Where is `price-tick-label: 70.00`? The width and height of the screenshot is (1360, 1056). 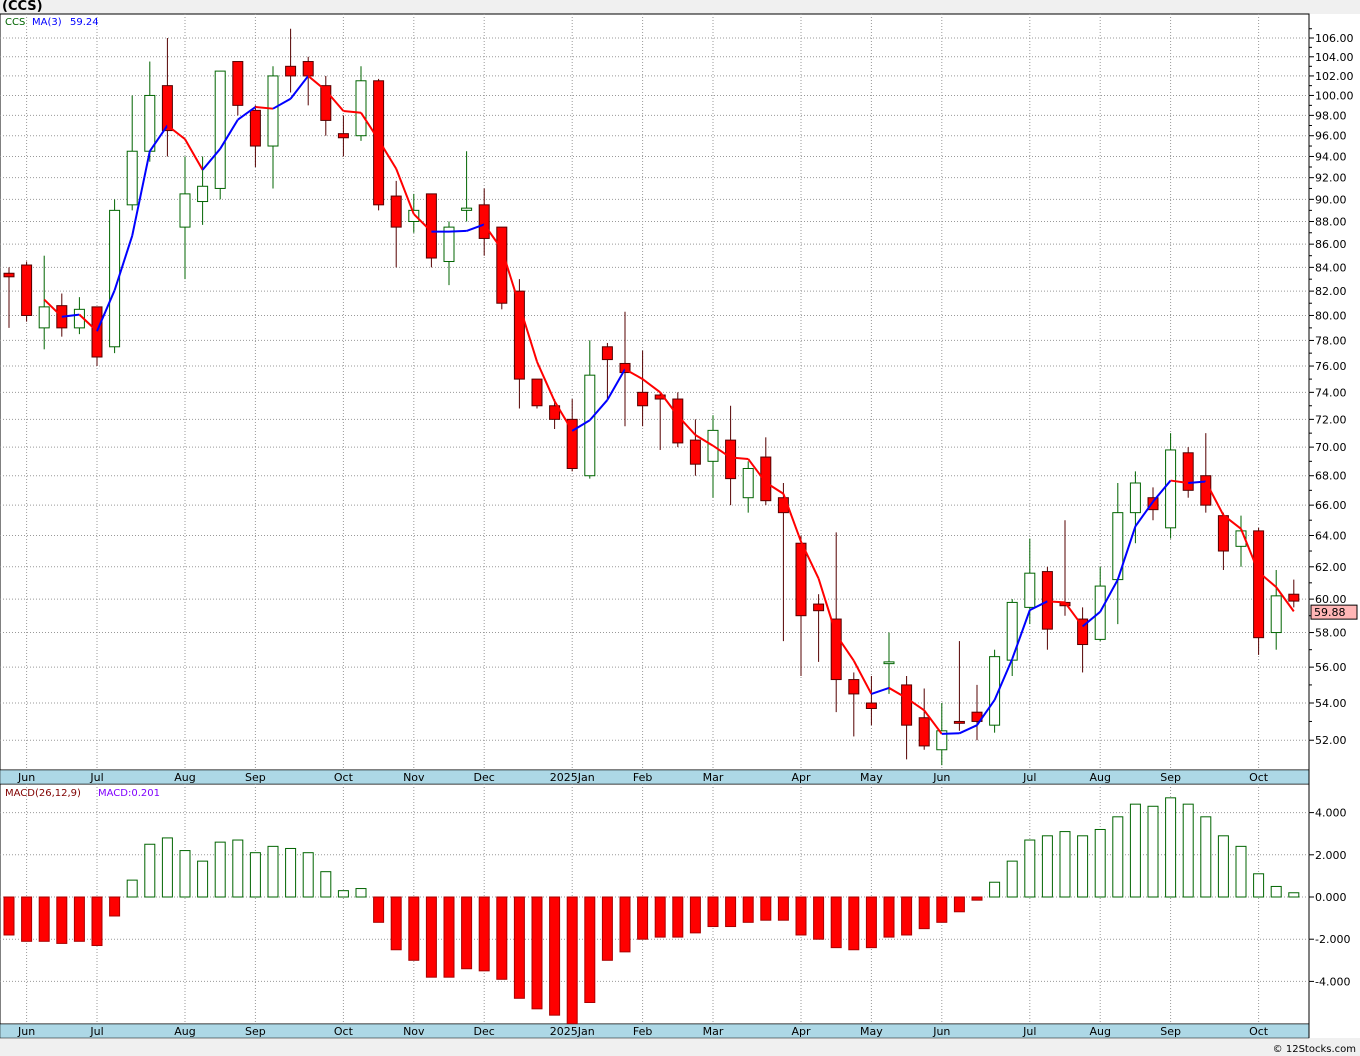
price-tick-label: 70.00 is located at coordinates (1331, 447).